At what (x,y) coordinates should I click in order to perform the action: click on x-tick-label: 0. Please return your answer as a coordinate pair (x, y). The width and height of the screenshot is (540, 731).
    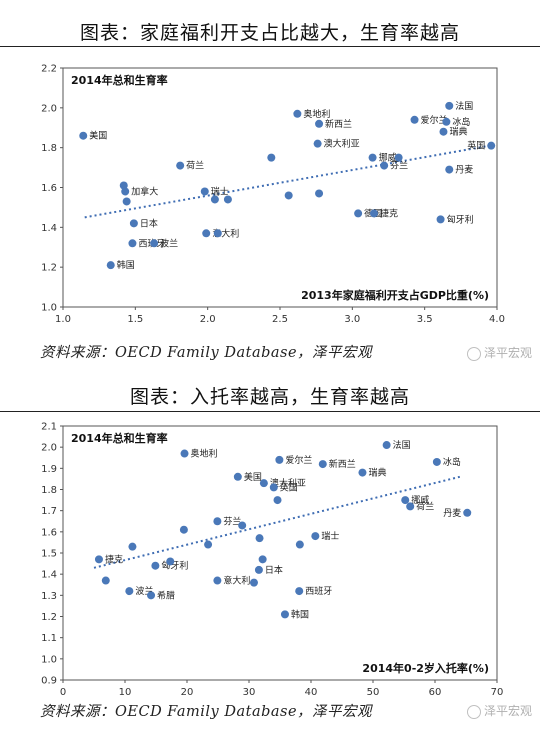
    Looking at the image, I should click on (63, 691).